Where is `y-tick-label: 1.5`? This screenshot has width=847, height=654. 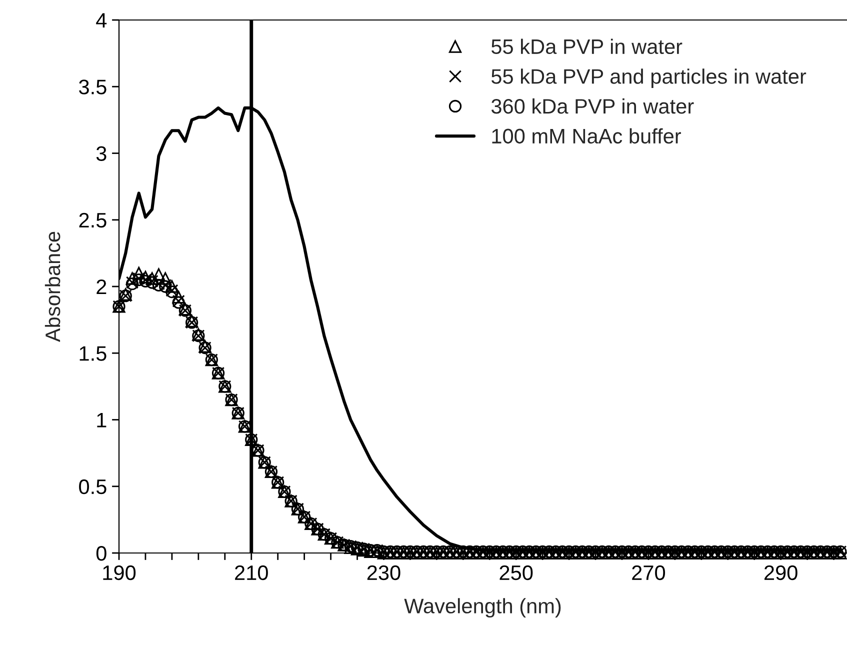
y-tick-label: 1.5 is located at coordinates (93, 353).